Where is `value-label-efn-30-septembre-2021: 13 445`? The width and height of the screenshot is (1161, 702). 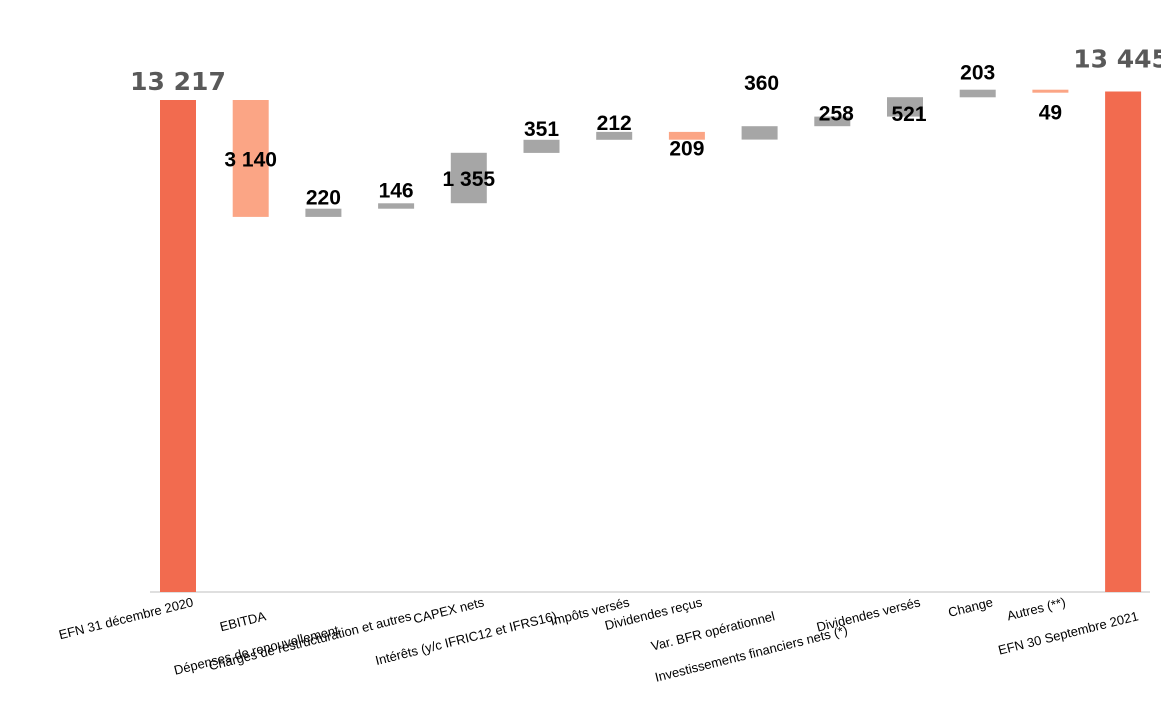
value-label-efn-30-septembre-2021: 13 445 is located at coordinates (1117, 59).